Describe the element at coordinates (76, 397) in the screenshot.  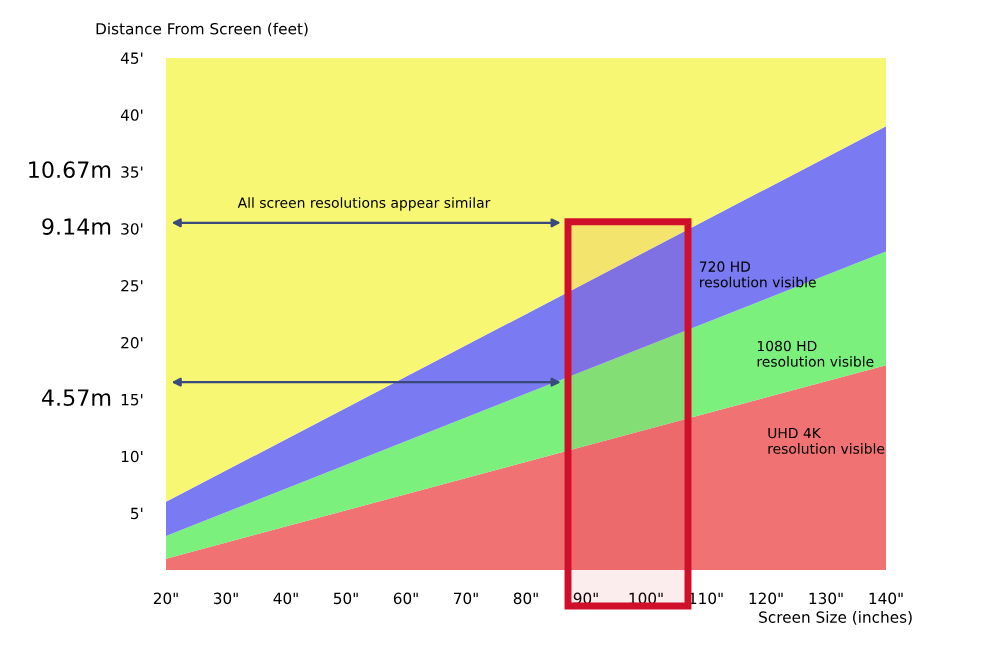
I see `text: 4.57m` at that location.